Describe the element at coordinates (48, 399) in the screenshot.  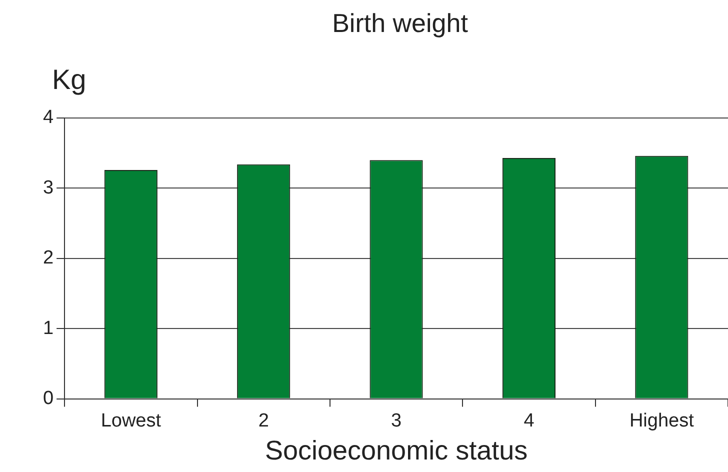
I see `y-tick-label: 0` at that location.